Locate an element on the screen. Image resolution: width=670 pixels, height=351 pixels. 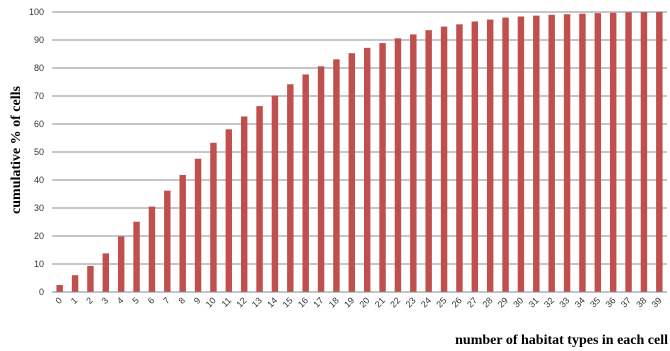
x-tick-label: 1 is located at coordinates (74, 300).